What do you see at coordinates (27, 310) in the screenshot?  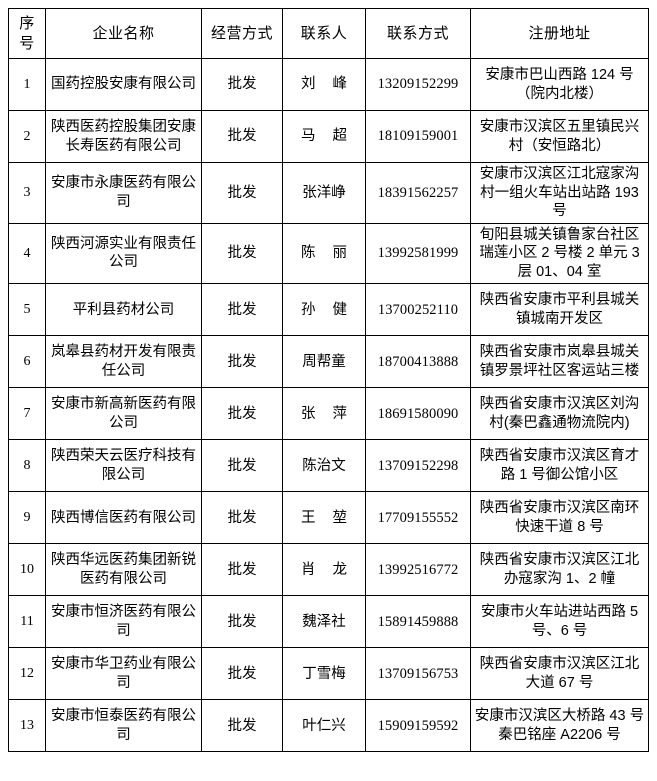 I see `cell-index: 5` at bounding box center [27, 310].